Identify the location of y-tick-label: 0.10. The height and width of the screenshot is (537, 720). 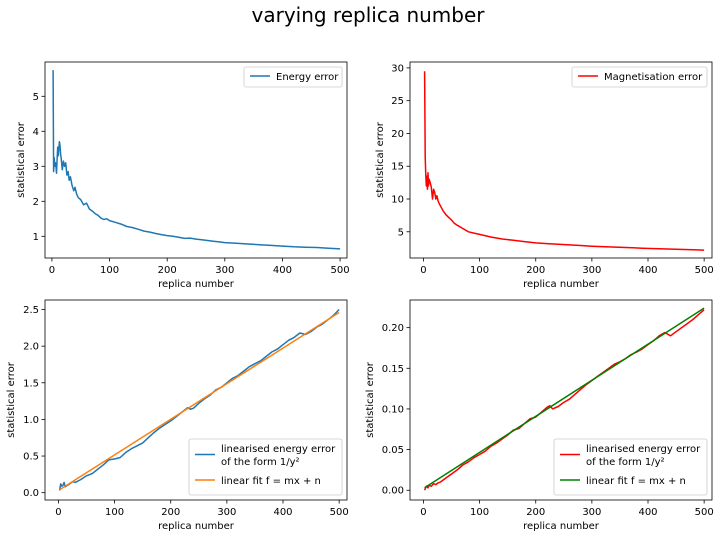
(393, 409).